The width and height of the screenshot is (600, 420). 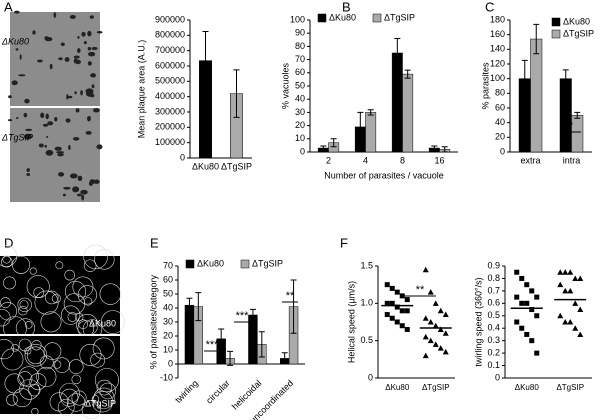 I want to click on y-tick-label: 100, so click(x=297, y=19).